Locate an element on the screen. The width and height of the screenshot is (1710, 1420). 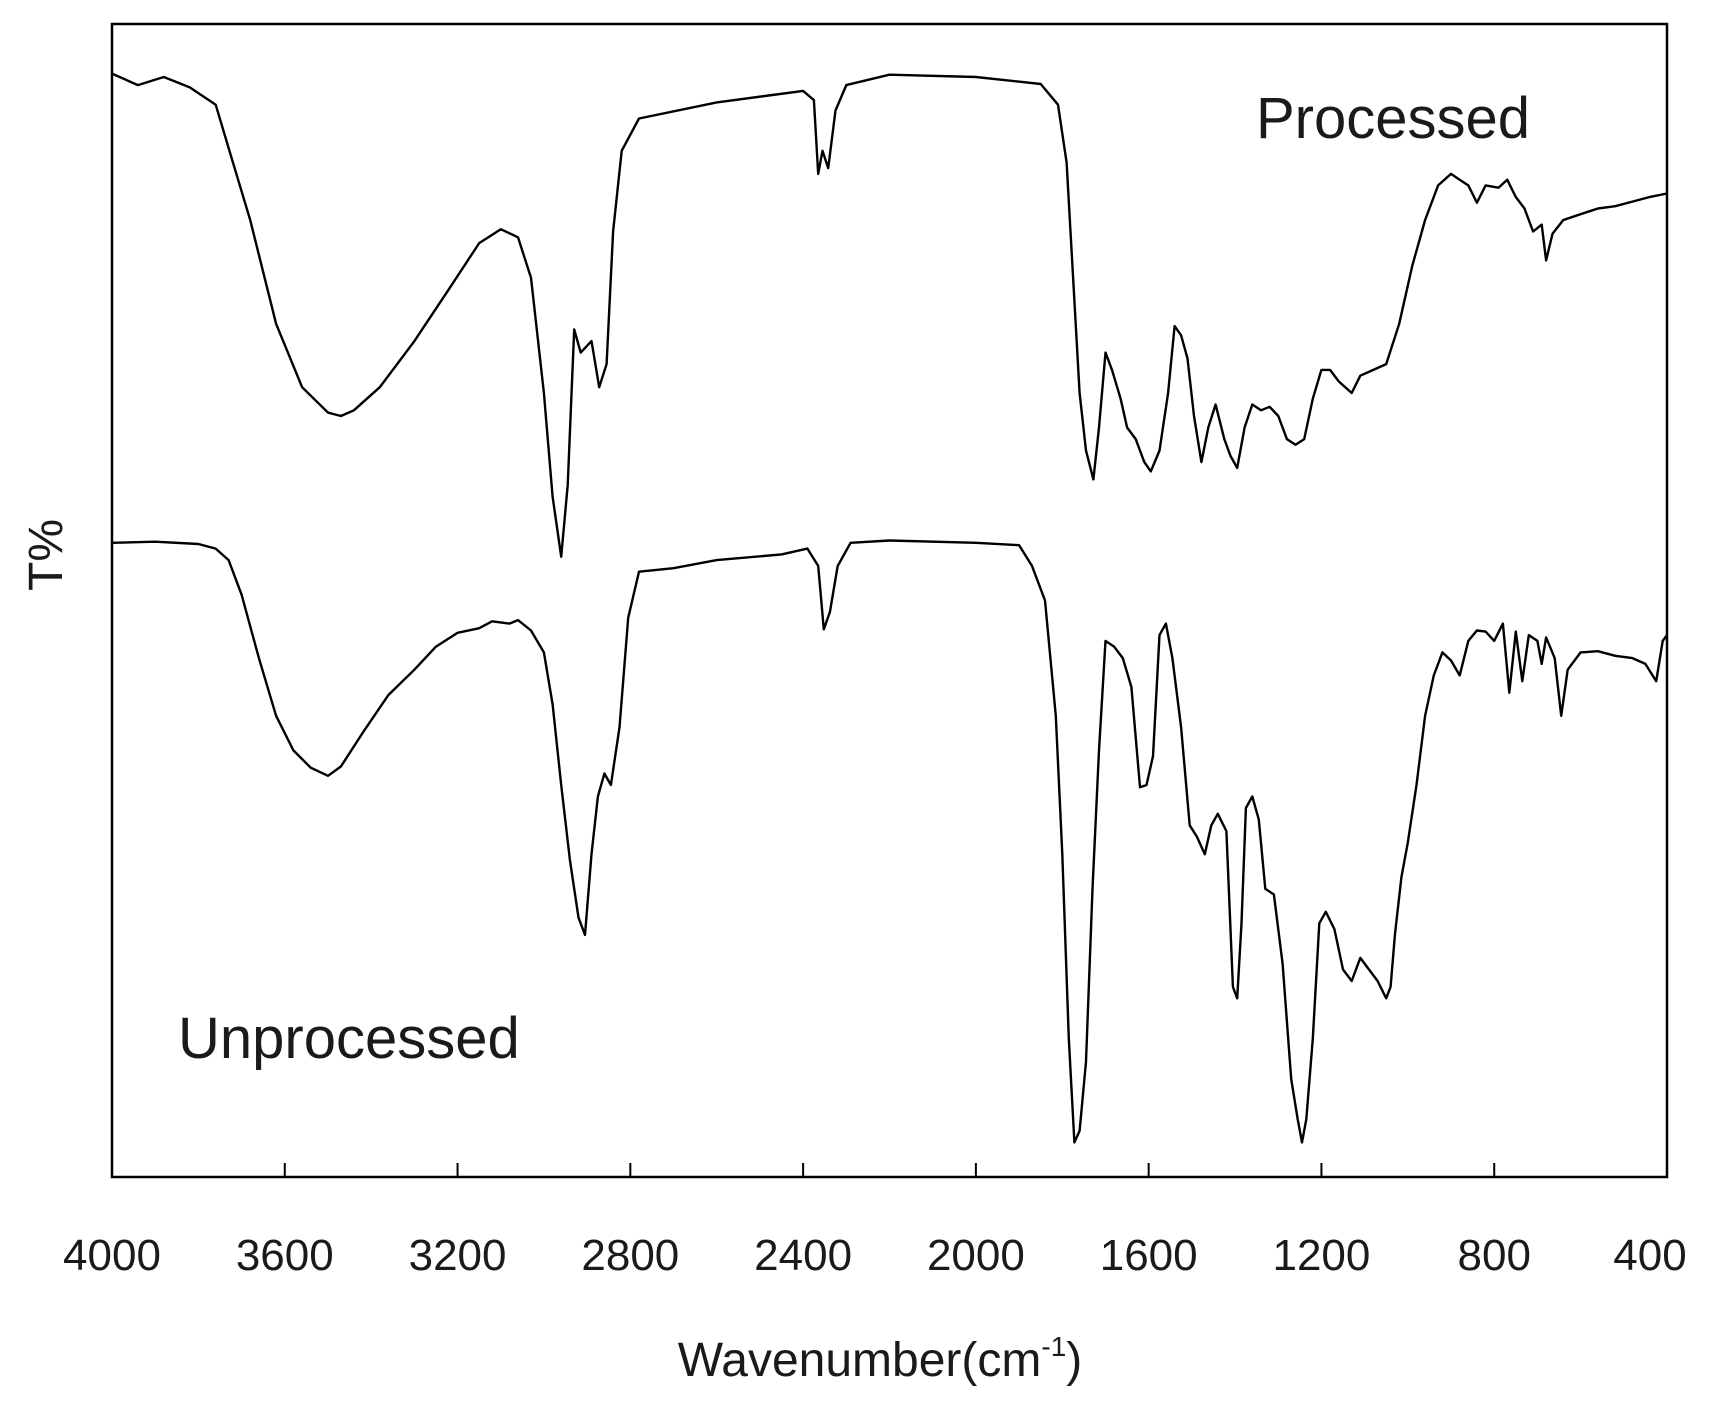
x-axis-title-sup: -1 is located at coordinates (1053, 1346).